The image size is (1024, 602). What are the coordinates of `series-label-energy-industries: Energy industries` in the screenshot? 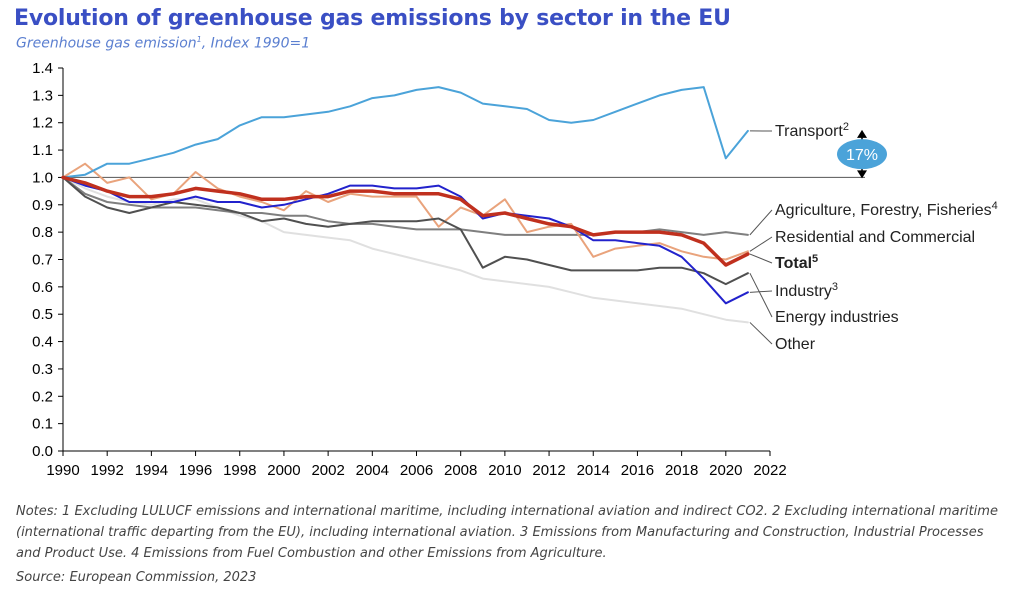 It's located at (837, 317).